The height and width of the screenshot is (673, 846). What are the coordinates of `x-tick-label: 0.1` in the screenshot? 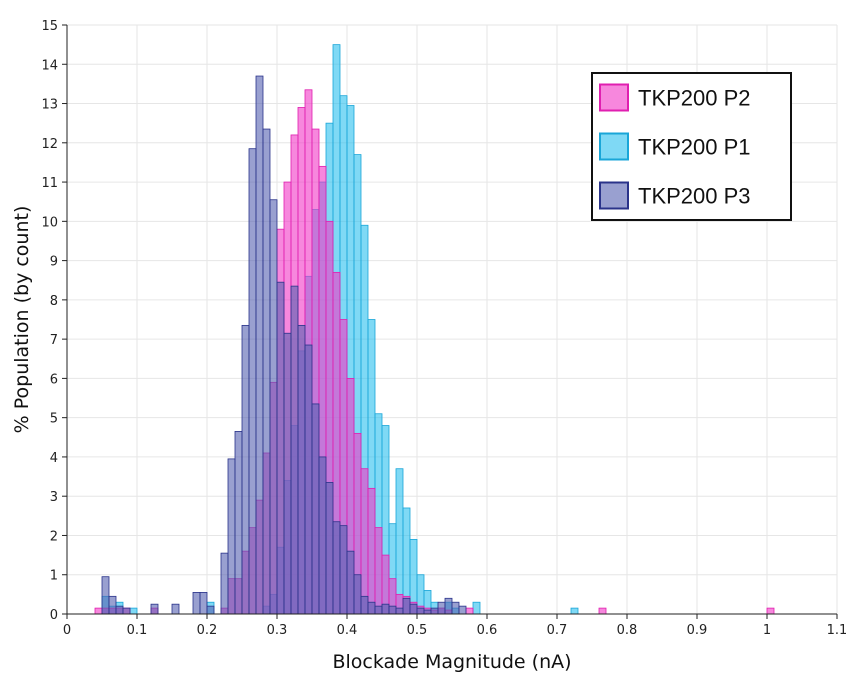 It's located at (137, 630).